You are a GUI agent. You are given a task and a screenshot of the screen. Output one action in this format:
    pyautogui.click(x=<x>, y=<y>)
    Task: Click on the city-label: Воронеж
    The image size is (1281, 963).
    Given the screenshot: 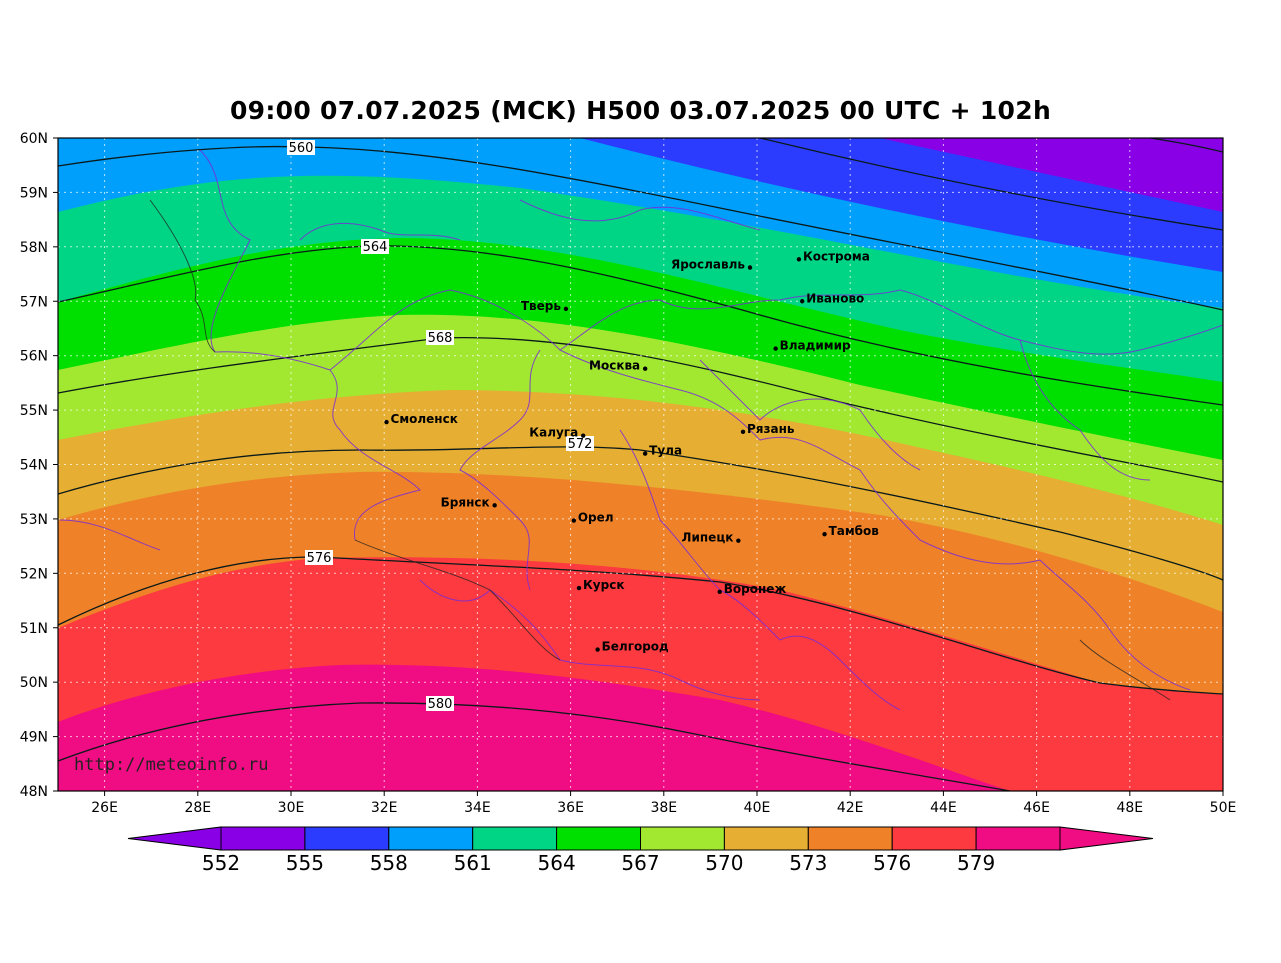 What is the action you would take?
    pyautogui.click(x=755, y=589)
    